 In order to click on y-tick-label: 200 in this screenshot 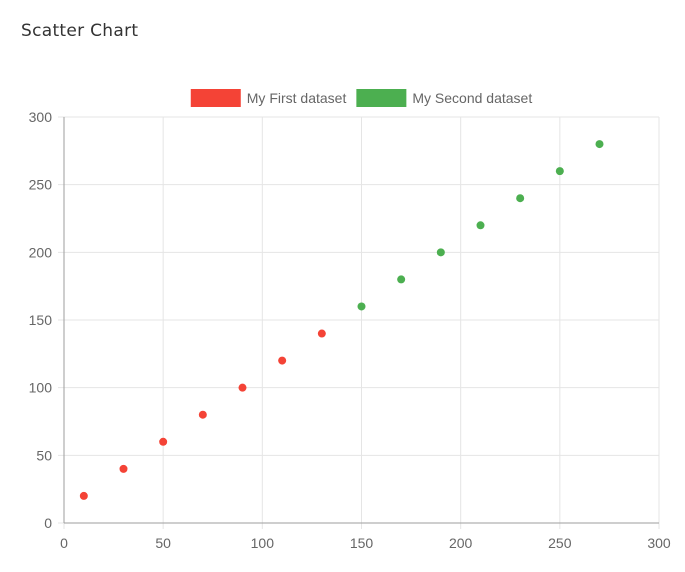, I will do `click(41, 252)`.